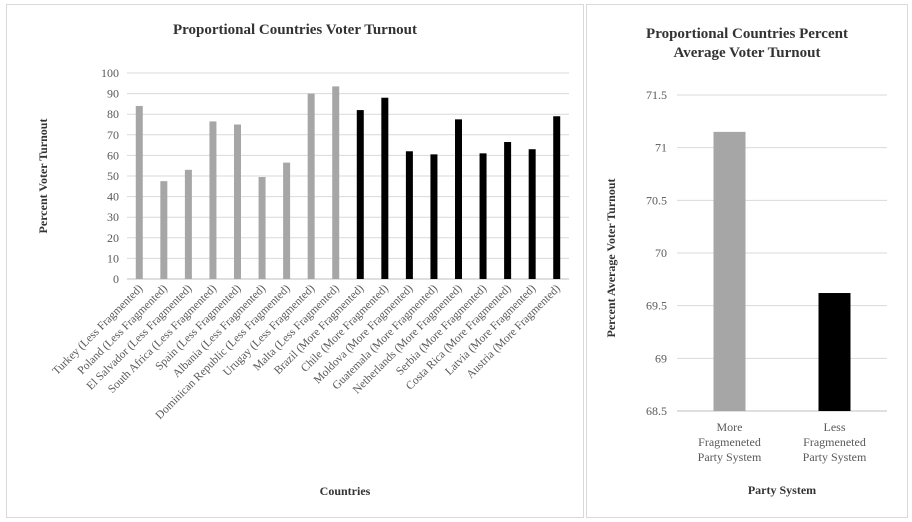 Image resolution: width=912 pixels, height=522 pixels. I want to click on y-tick-label: 71, so click(661, 148).